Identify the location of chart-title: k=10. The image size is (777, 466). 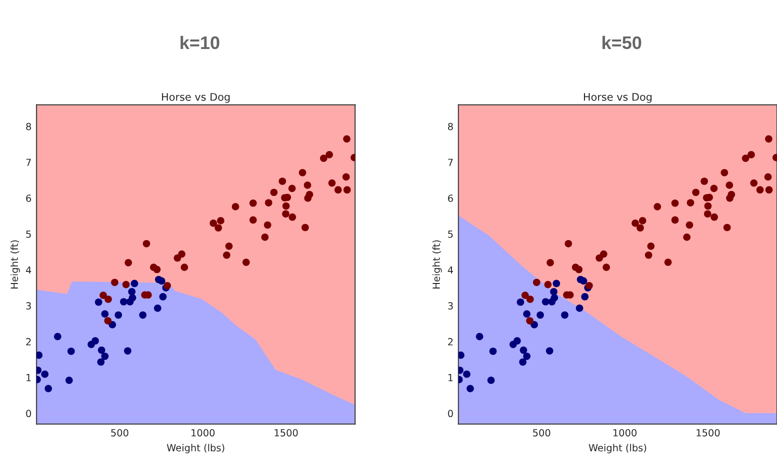
(200, 43).